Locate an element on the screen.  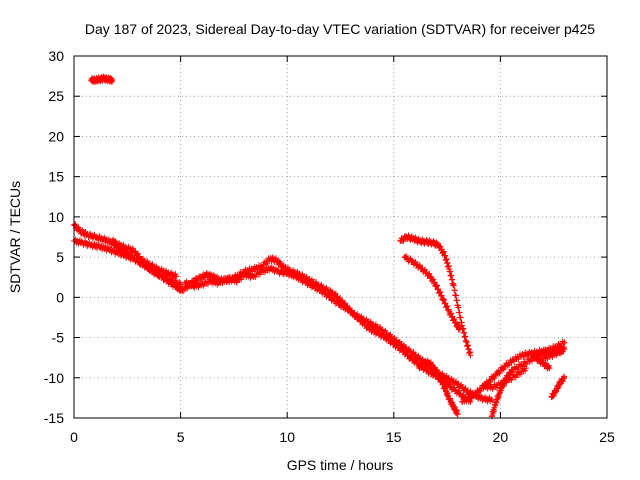
x-tick-label: 5 is located at coordinates (181, 437).